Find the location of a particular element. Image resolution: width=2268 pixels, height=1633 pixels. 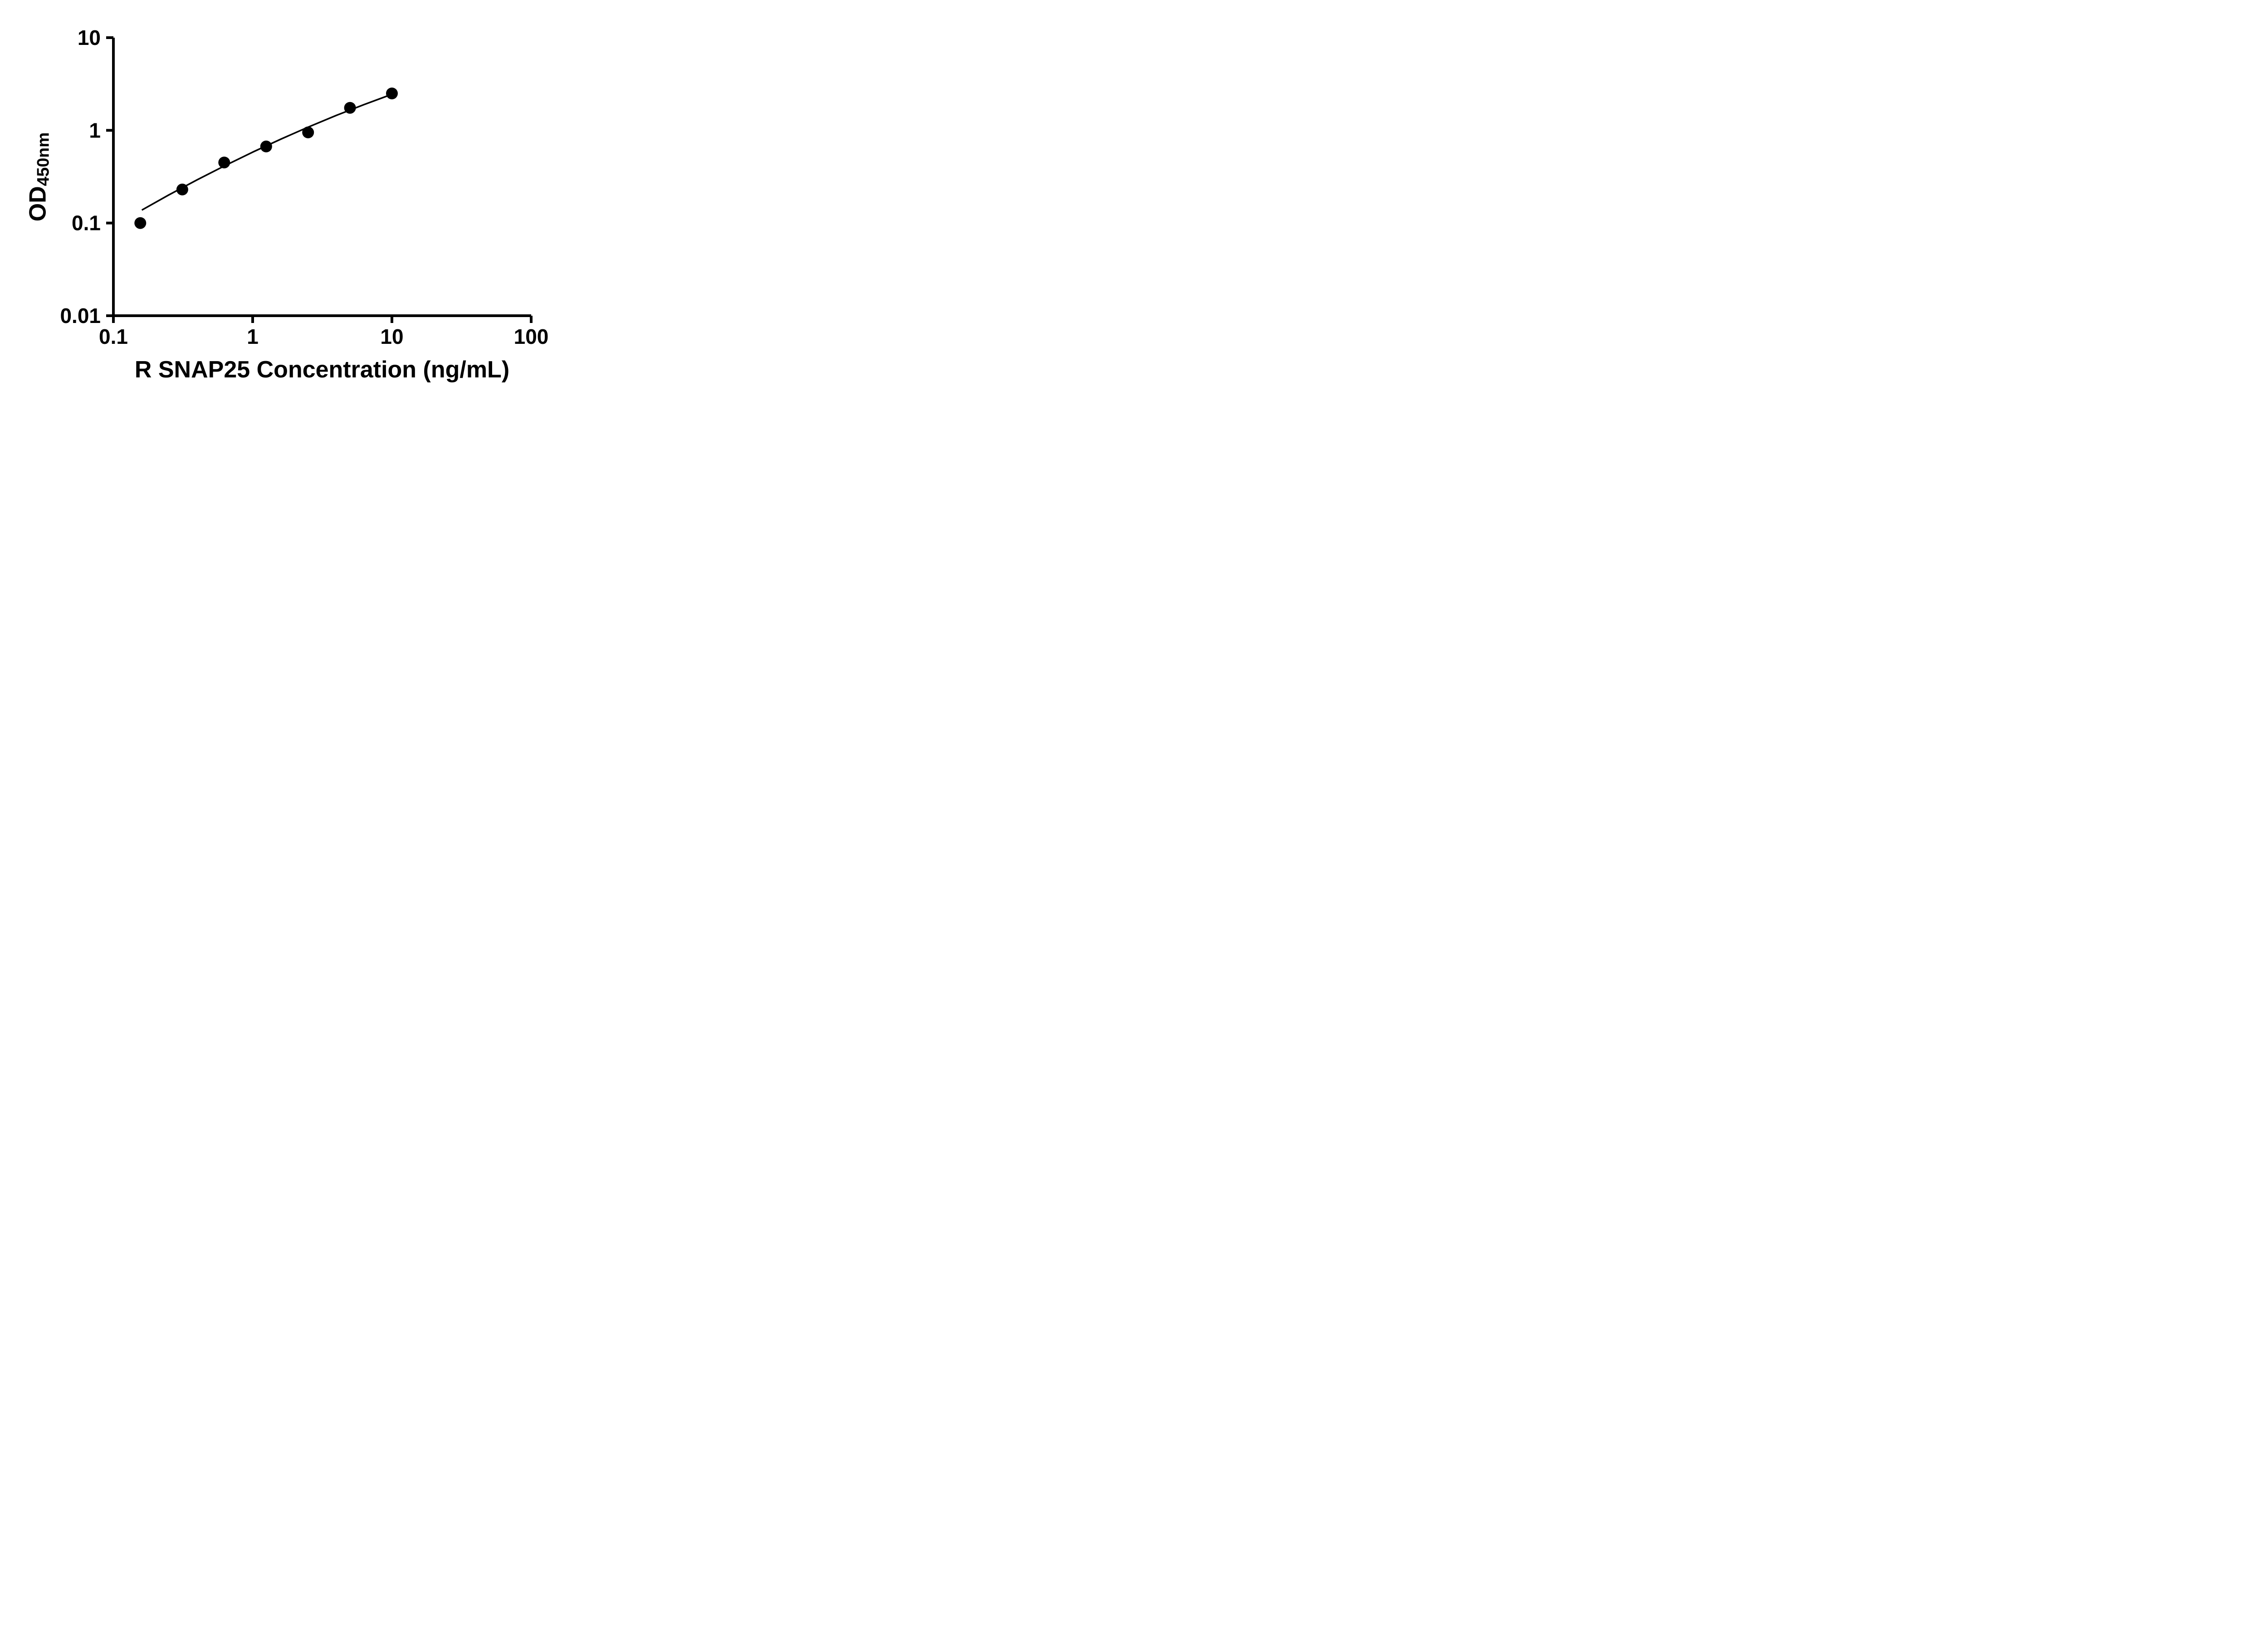

y-axis-title-sub: 450nm is located at coordinates (43, 159).